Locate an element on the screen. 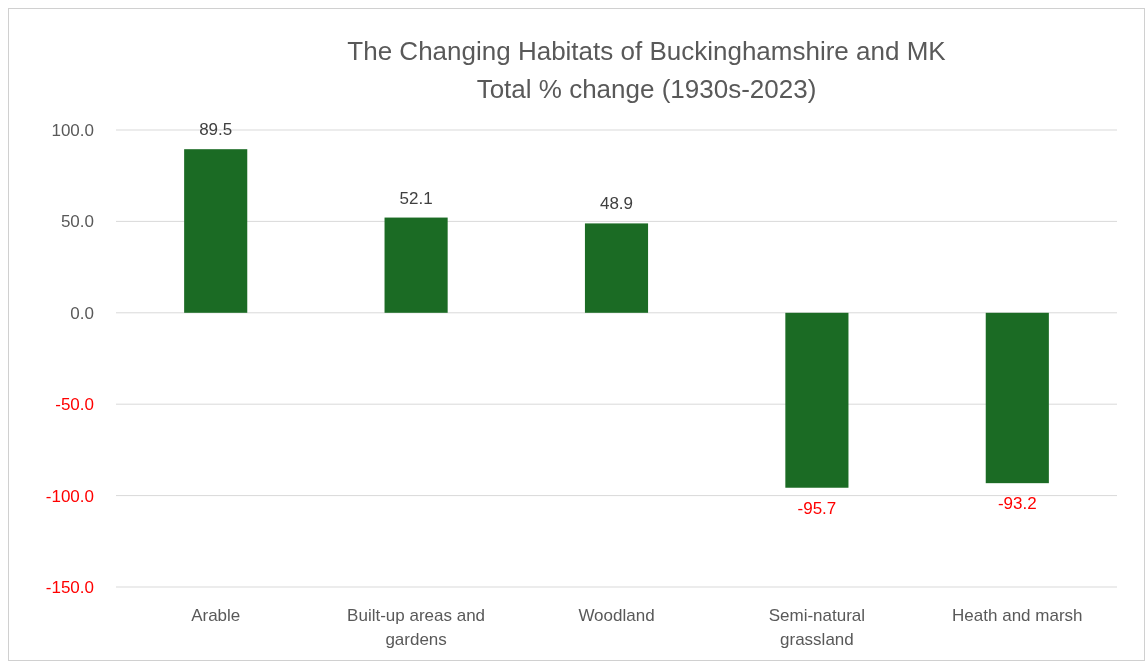 This screenshot has width=1145, height=661. x-tick-label: Woodland is located at coordinates (616, 615).